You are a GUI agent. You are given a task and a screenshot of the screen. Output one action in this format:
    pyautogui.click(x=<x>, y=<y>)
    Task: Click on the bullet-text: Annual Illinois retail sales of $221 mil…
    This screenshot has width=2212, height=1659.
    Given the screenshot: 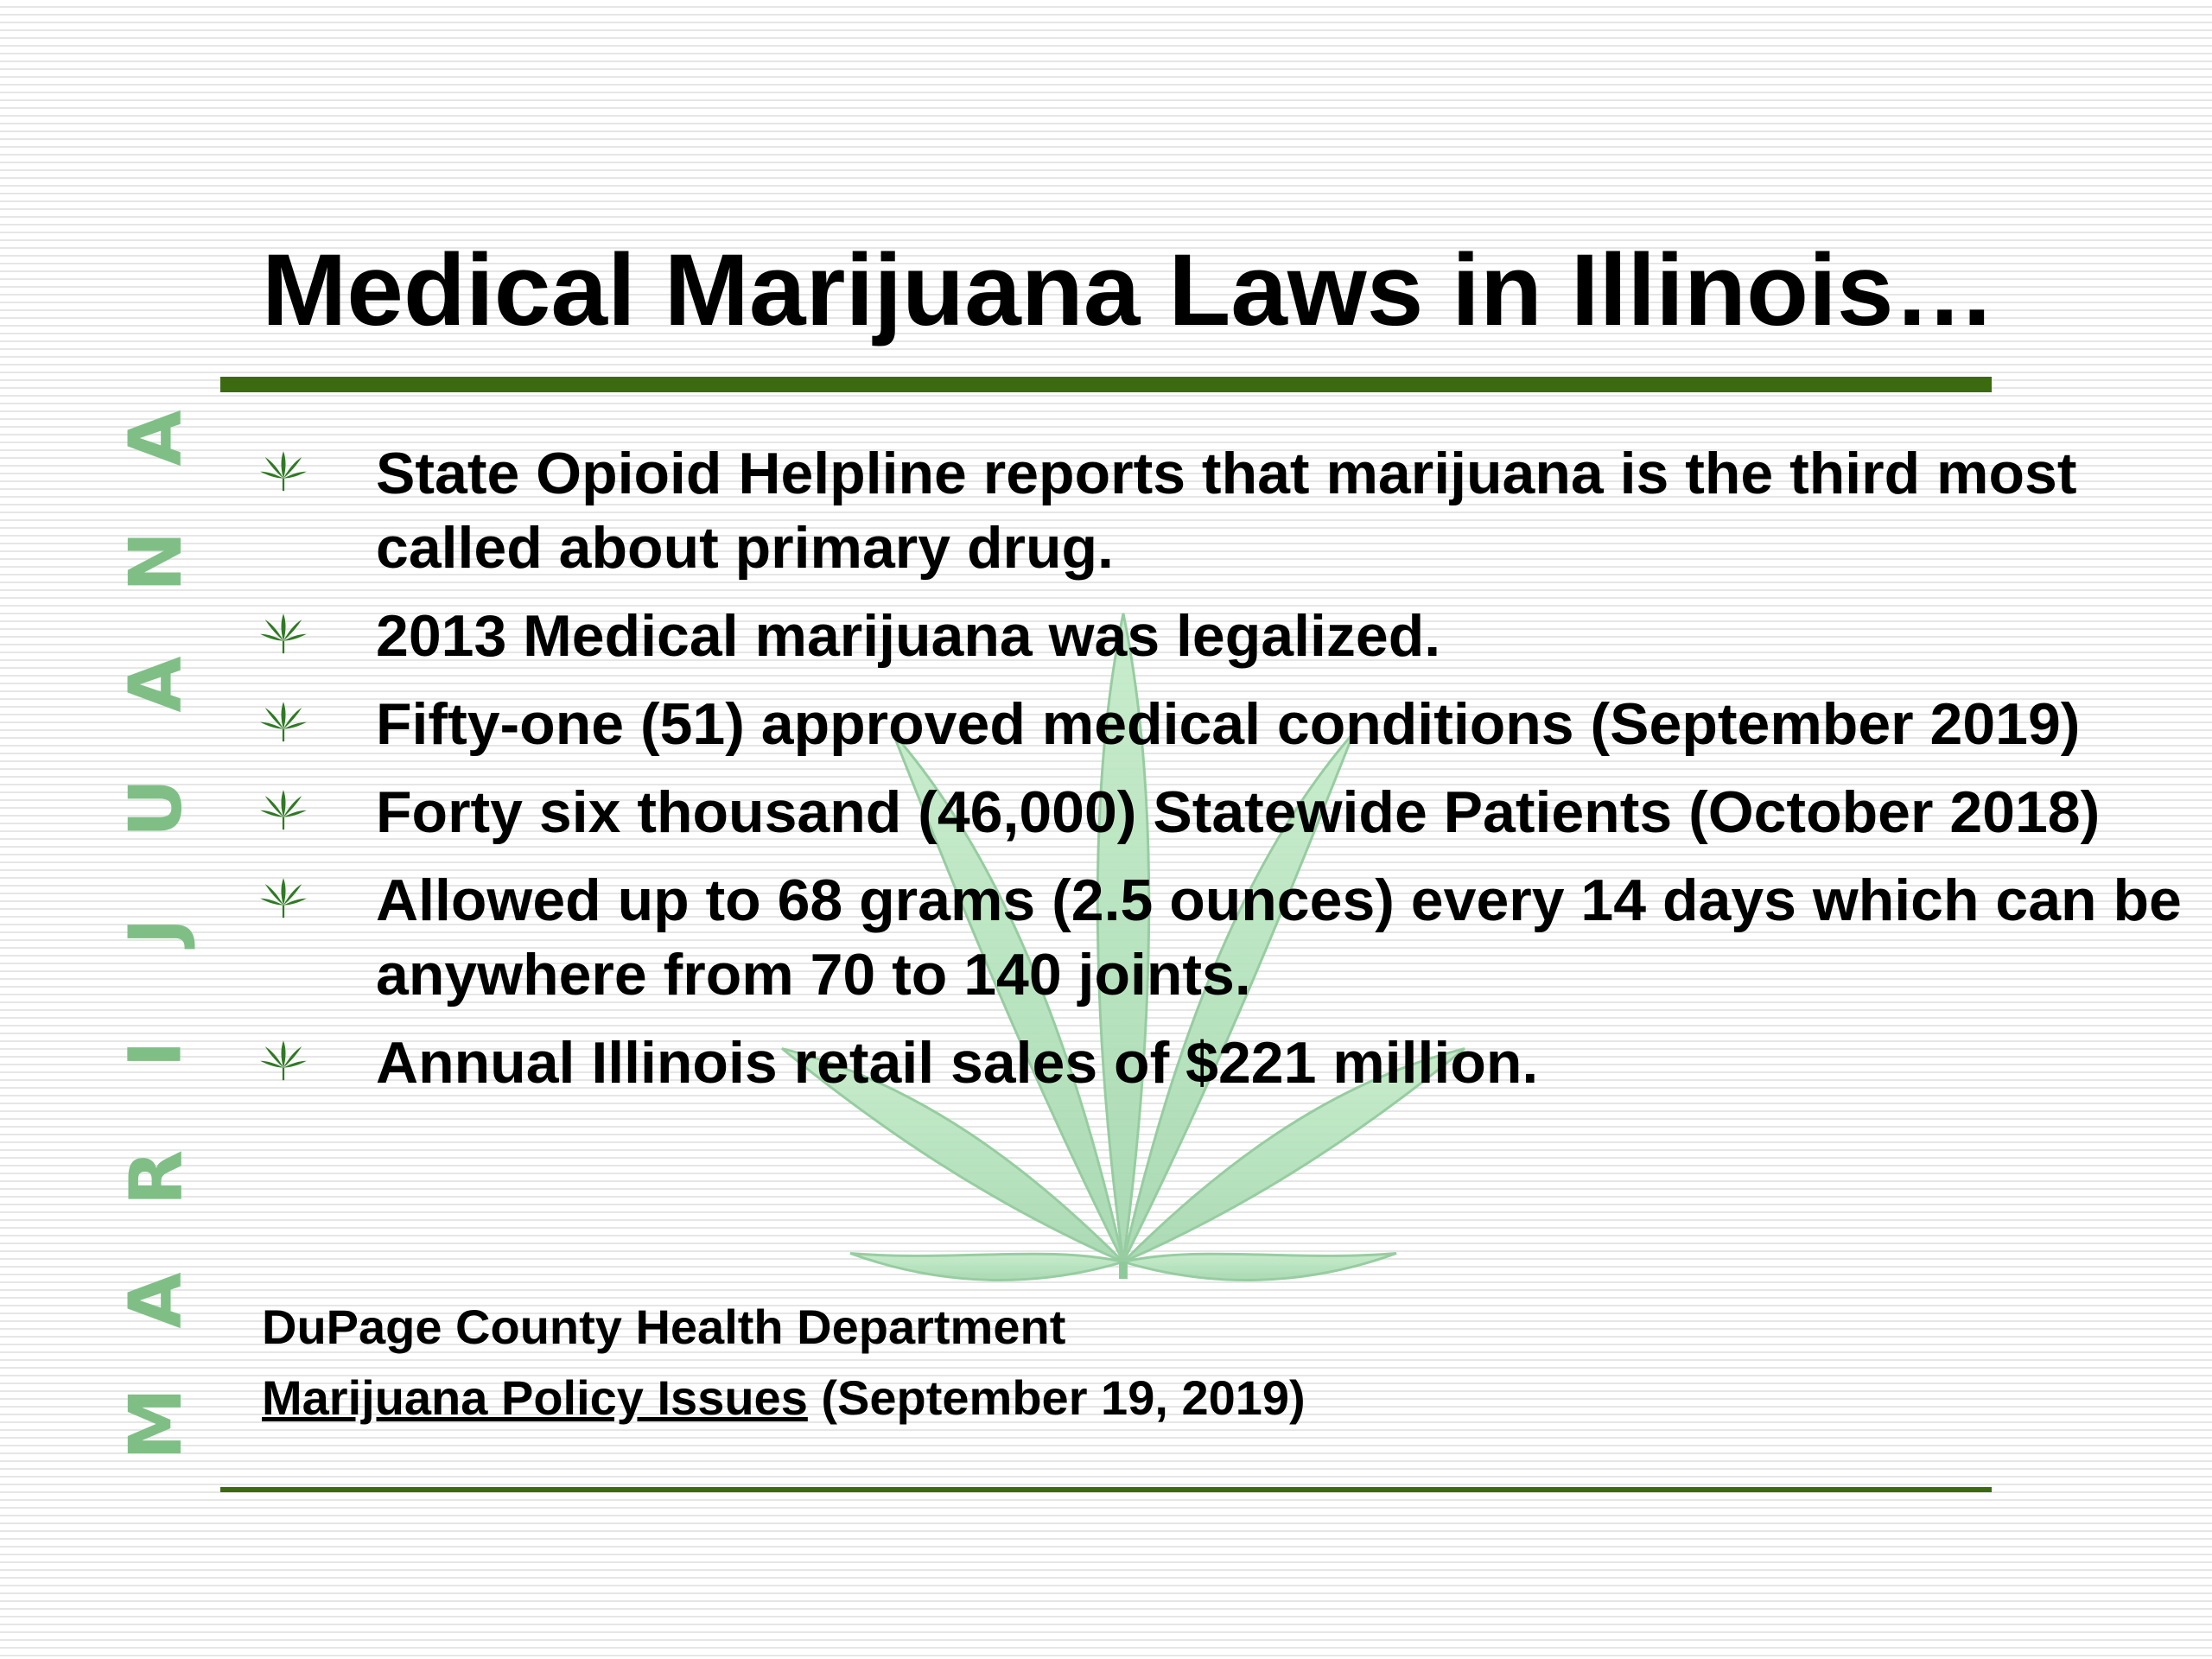 What is the action you would take?
    pyautogui.click(x=957, y=1063)
    